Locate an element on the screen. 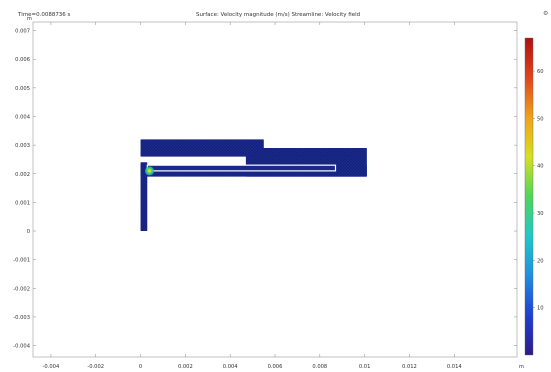 This screenshot has height=372, width=551. colorbar-tick-label: 40 is located at coordinates (540, 167).